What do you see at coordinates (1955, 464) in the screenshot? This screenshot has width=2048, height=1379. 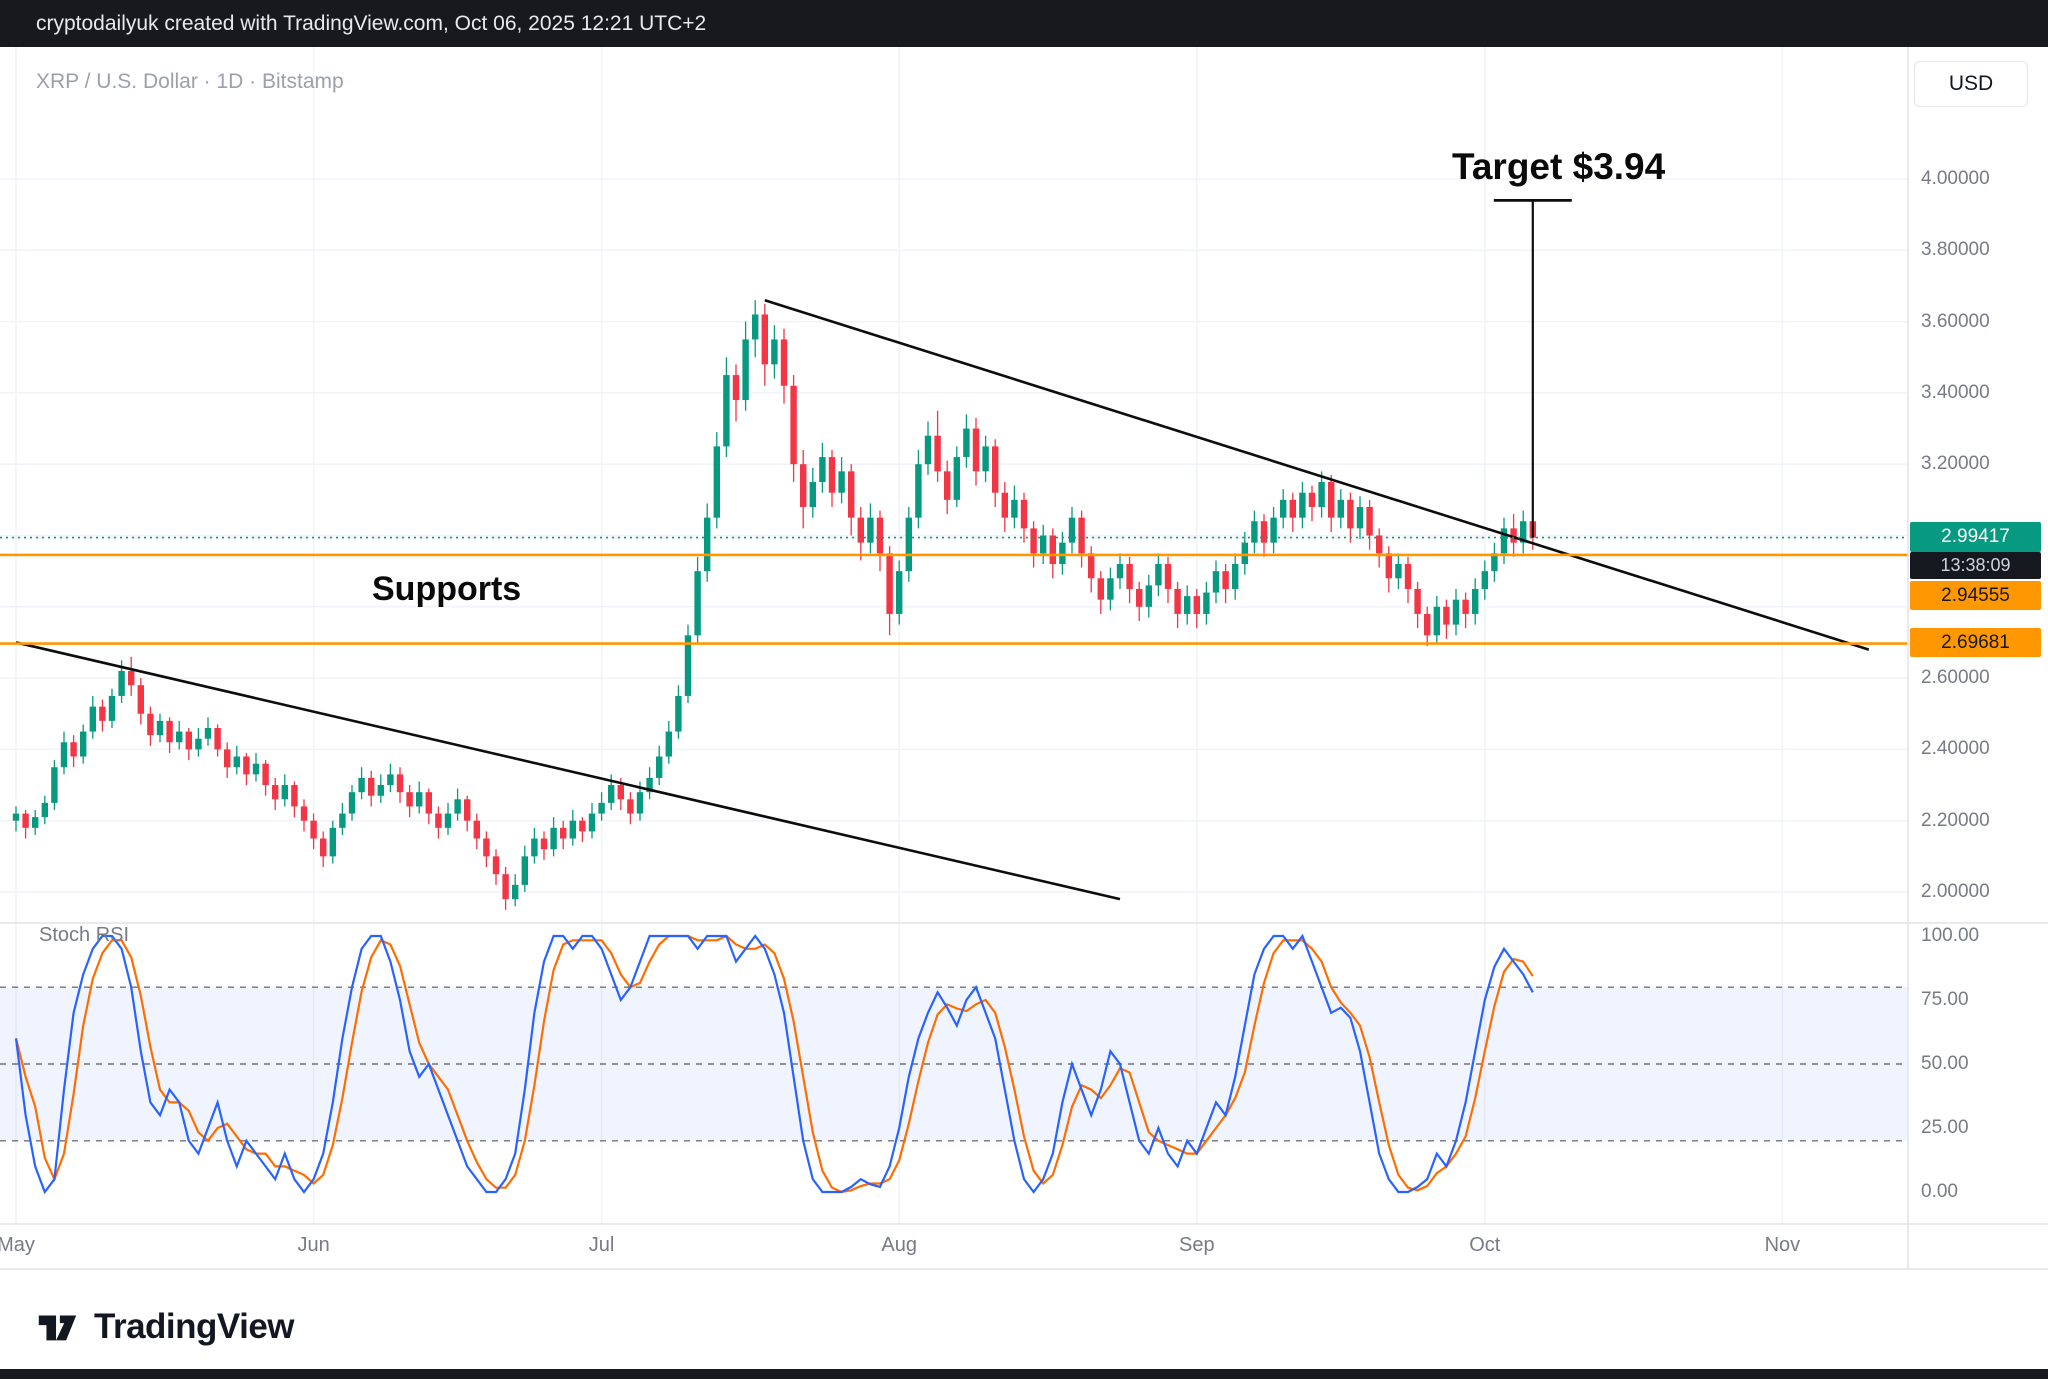 I see `price-axis-label: 3.20000` at bounding box center [1955, 464].